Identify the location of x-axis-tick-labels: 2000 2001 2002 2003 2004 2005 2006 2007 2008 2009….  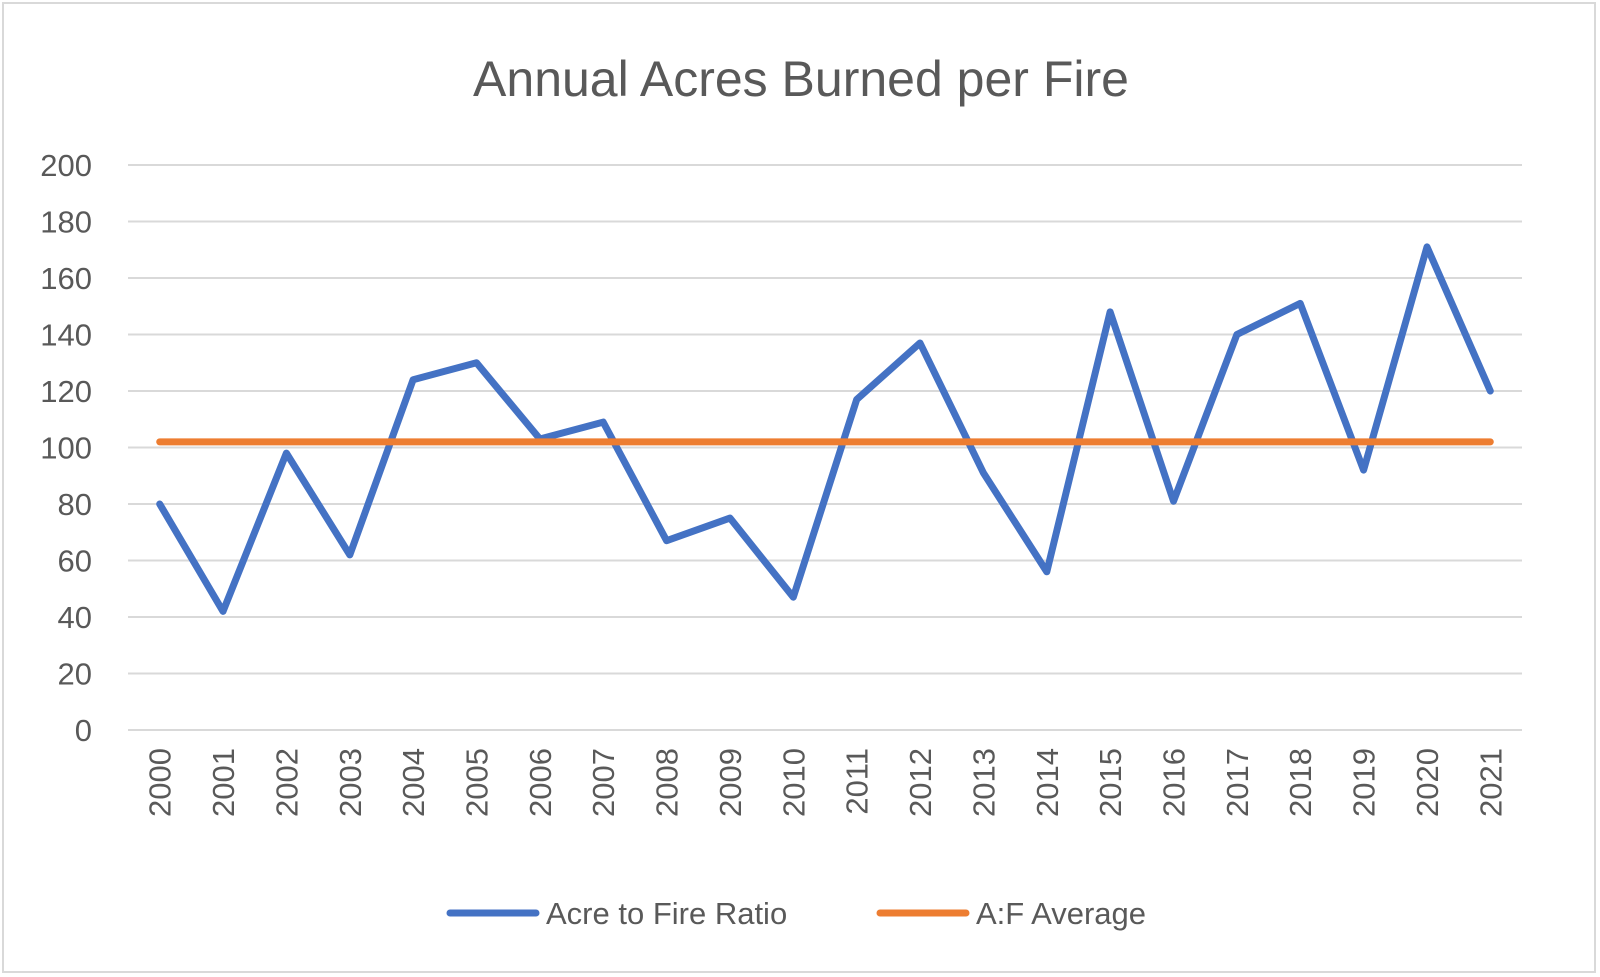
(826, 782).